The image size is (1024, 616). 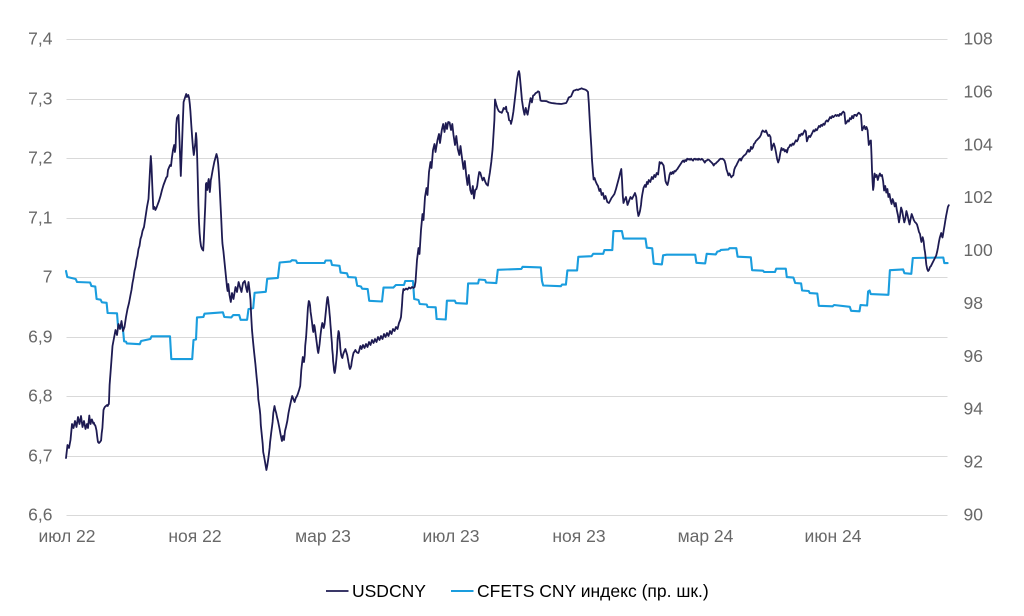 What do you see at coordinates (973, 356) in the screenshot?
I see `svg-text: 96` at bounding box center [973, 356].